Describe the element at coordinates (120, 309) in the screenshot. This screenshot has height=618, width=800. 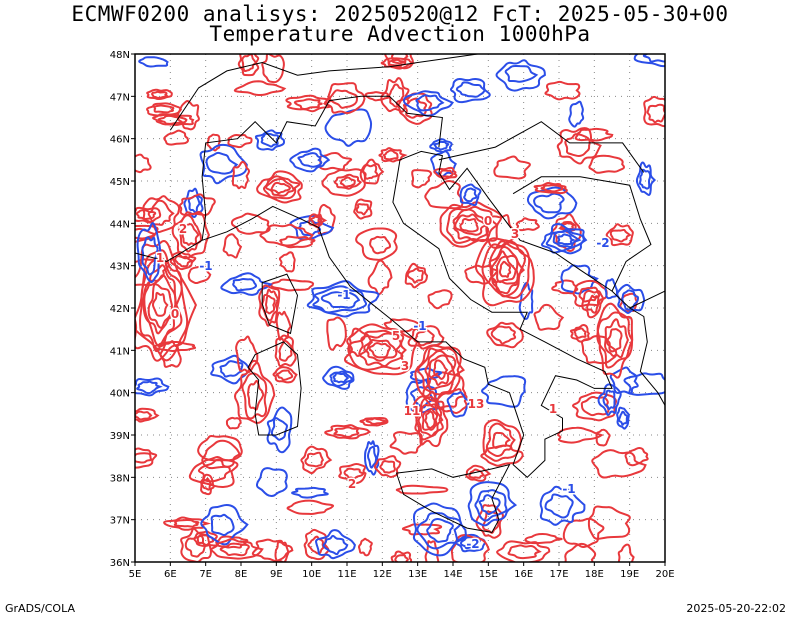
I see `lat-tick-label: 42N` at that location.